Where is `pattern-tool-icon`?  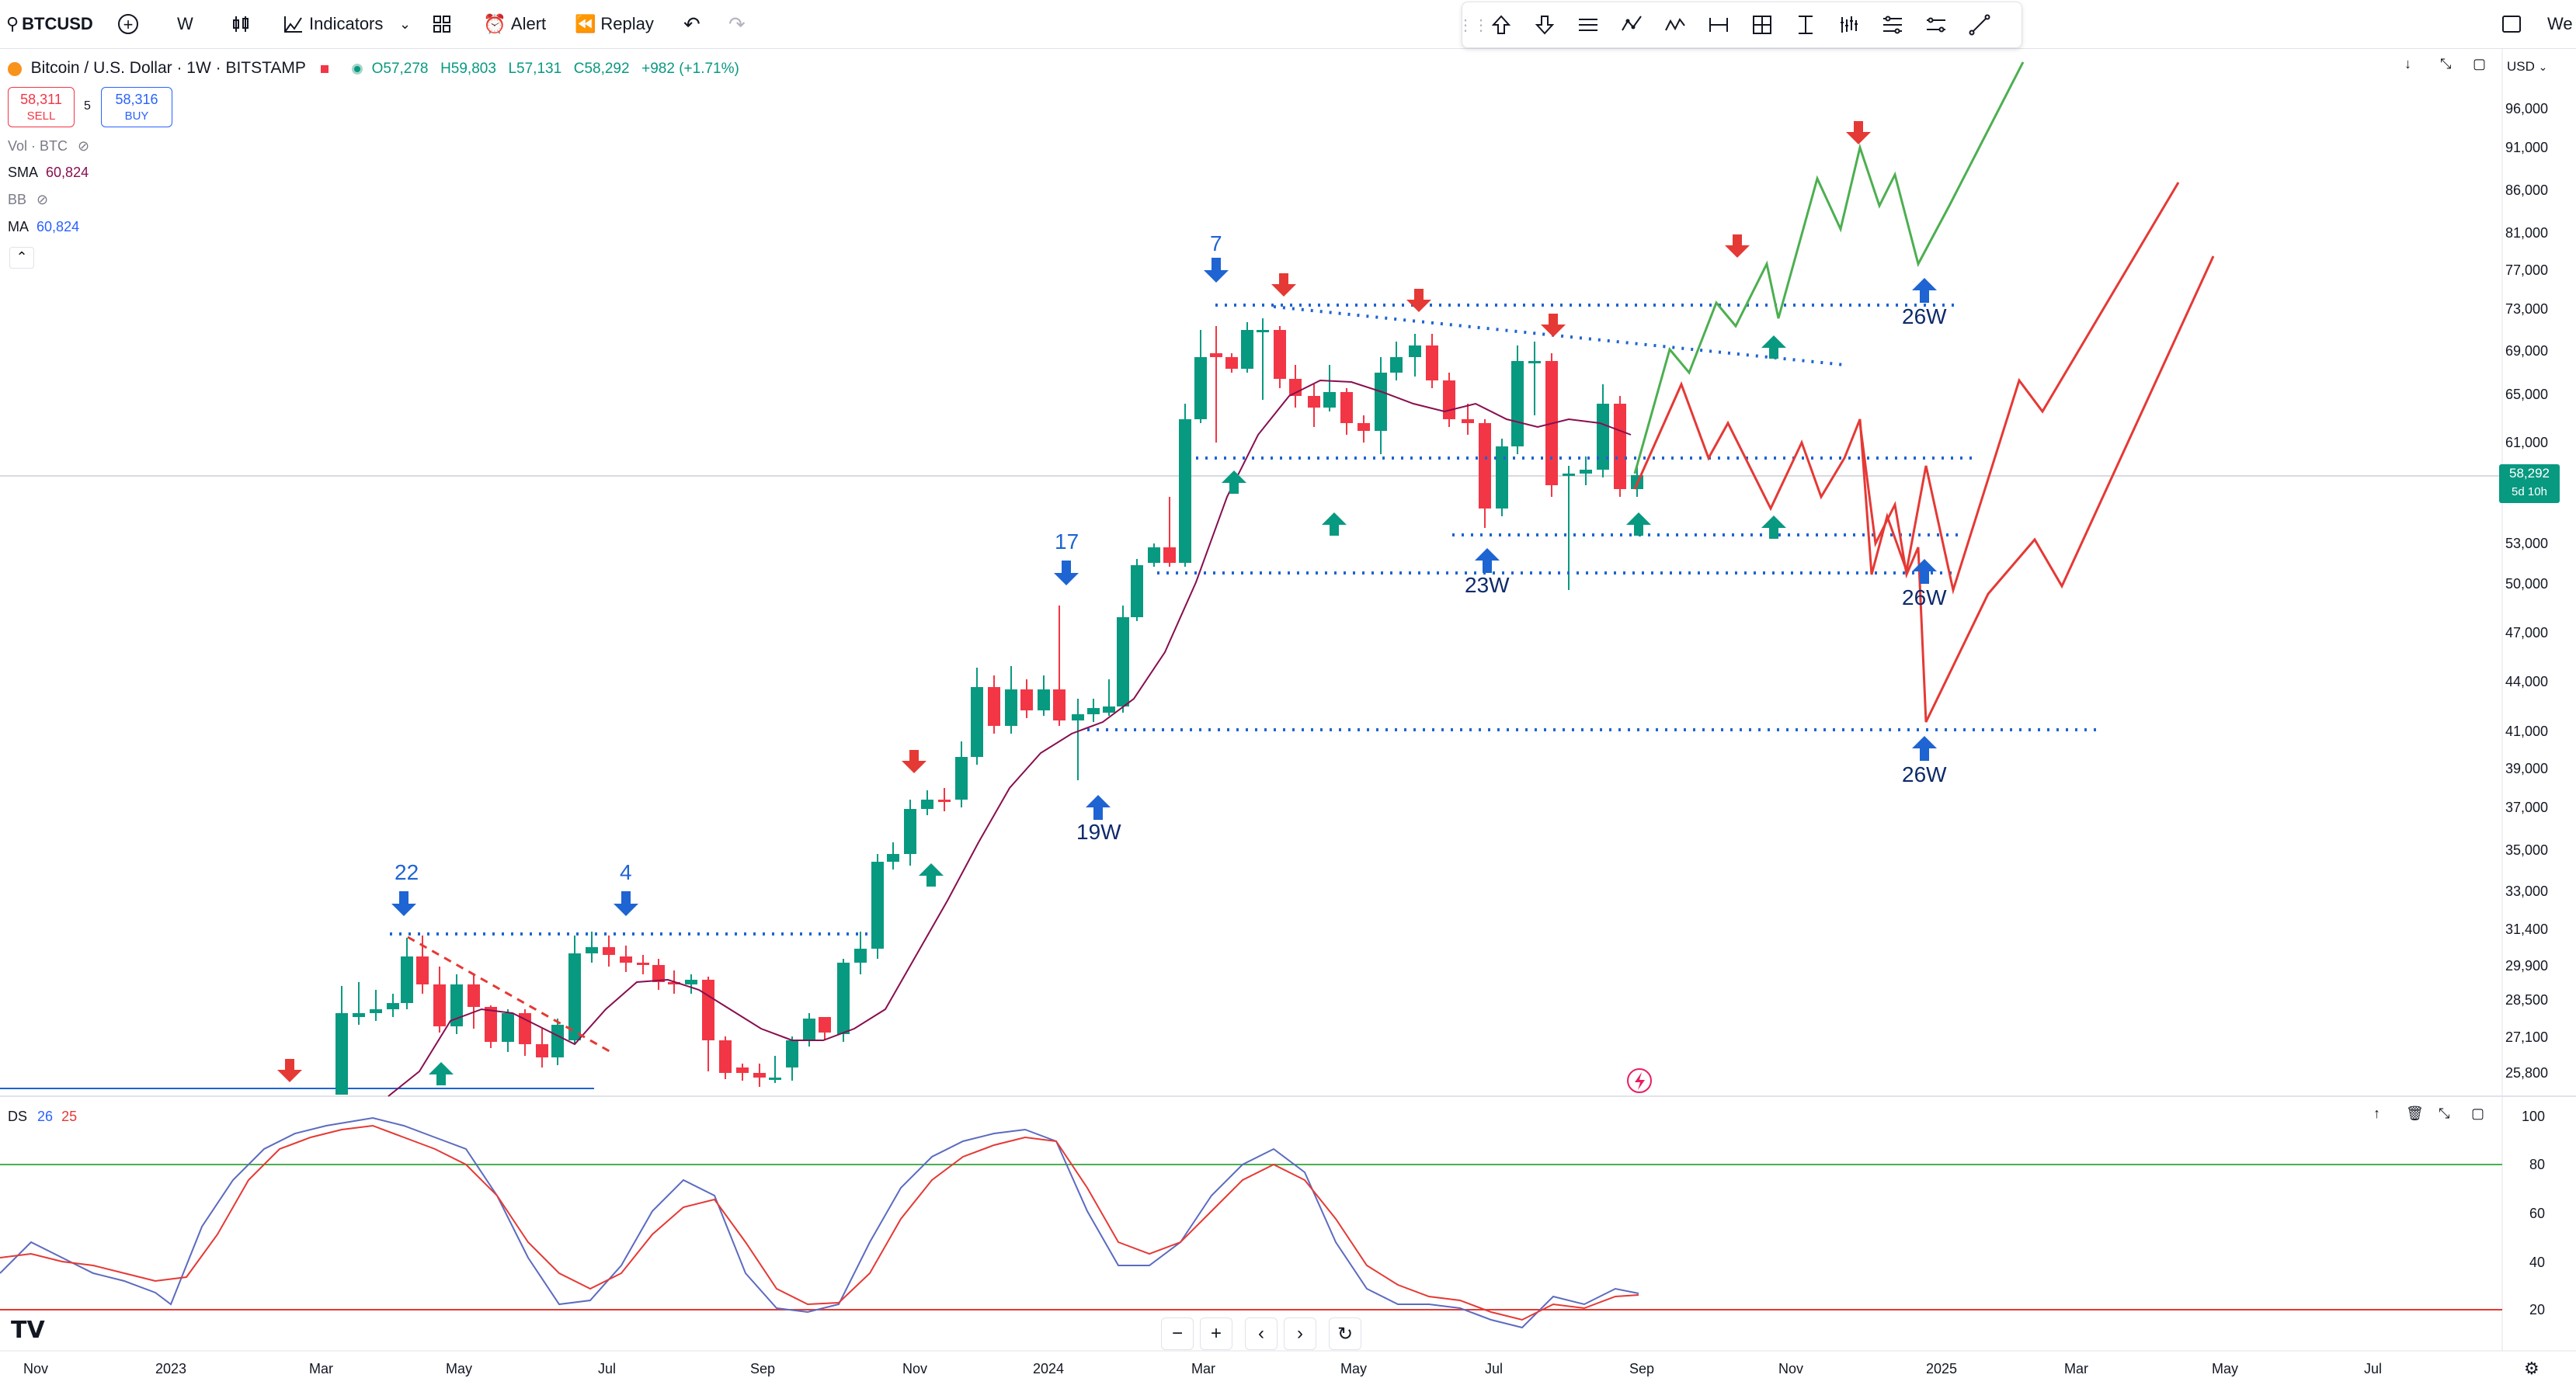 pattern-tool-icon is located at coordinates (1632, 25).